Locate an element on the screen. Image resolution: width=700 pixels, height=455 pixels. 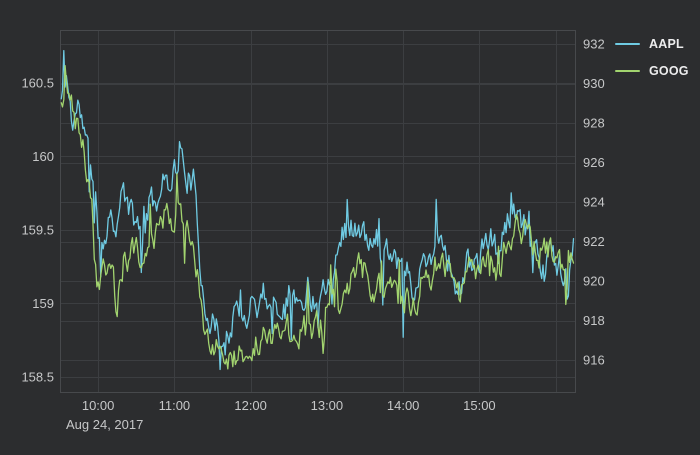
y-tick-label-right: 924 is located at coordinates (594, 202).